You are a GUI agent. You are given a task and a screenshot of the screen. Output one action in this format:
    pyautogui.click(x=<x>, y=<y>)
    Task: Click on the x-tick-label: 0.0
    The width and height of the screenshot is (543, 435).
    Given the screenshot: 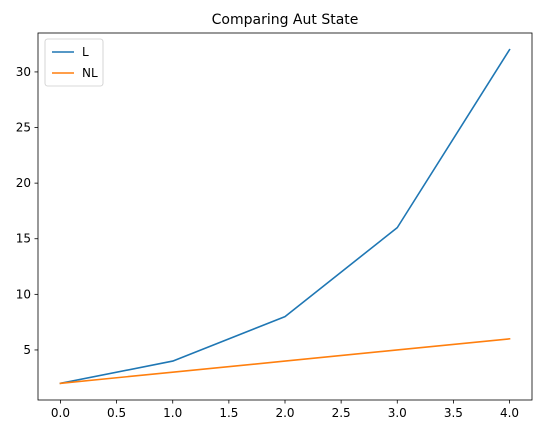 What is the action you would take?
    pyautogui.click(x=60, y=413)
    